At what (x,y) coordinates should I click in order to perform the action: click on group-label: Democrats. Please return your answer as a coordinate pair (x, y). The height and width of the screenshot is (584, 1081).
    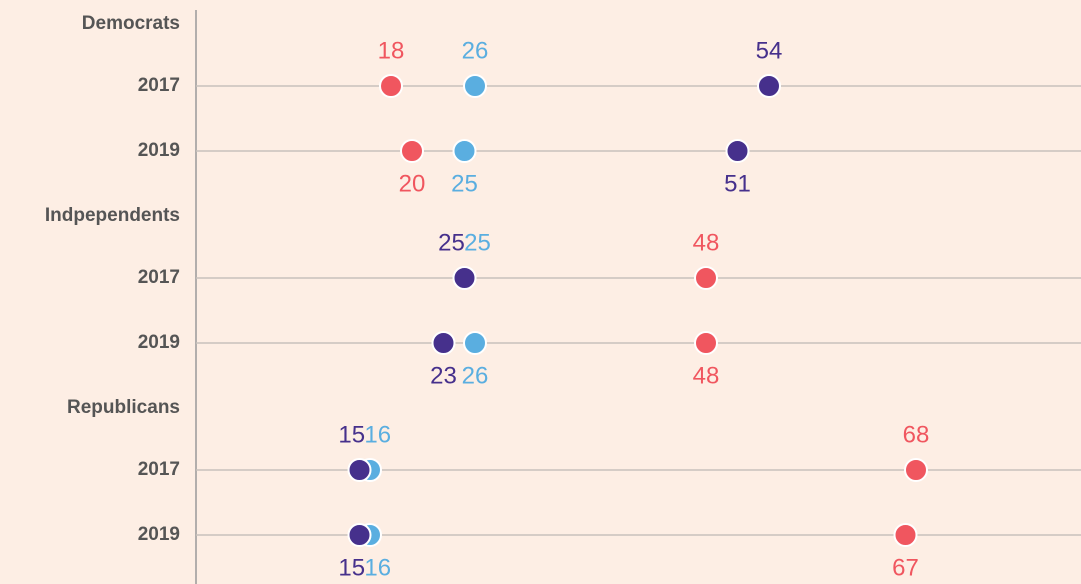
    Looking at the image, I should click on (131, 23).